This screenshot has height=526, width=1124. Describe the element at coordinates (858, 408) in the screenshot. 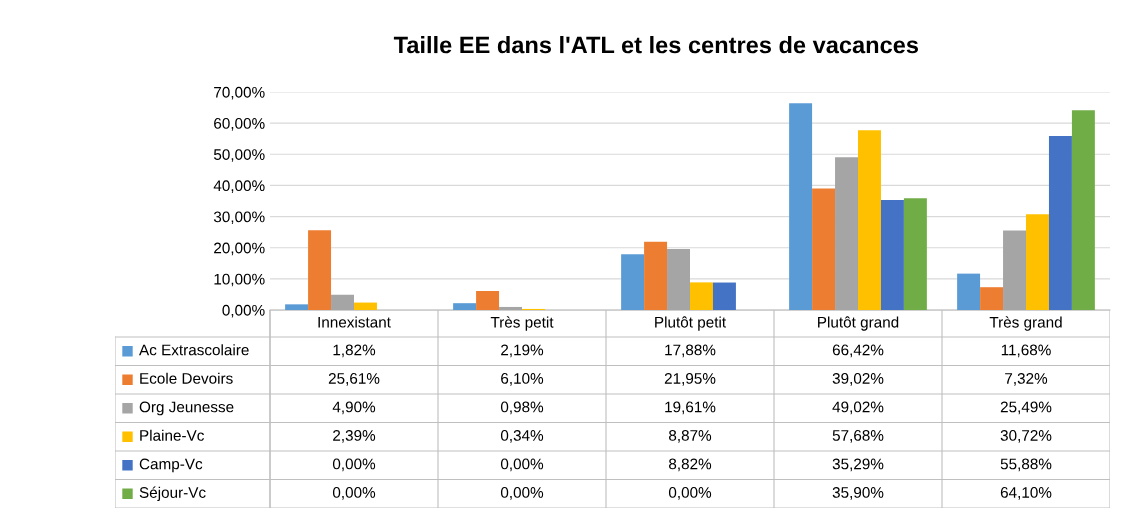

I see `data-label: 49,02%` at that location.